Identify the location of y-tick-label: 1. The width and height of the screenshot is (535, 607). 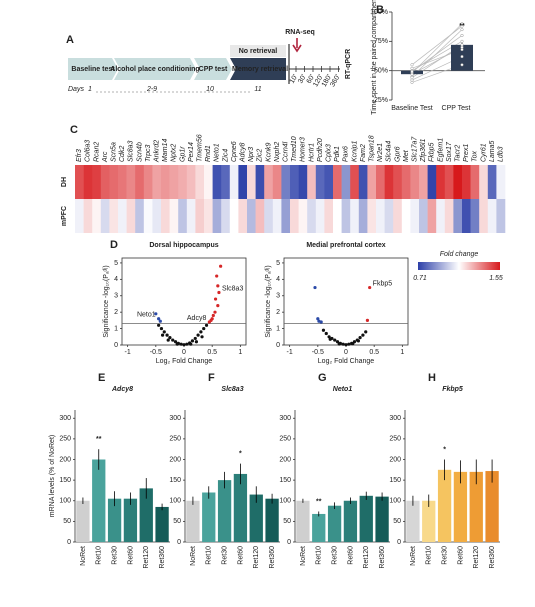
(278, 328).